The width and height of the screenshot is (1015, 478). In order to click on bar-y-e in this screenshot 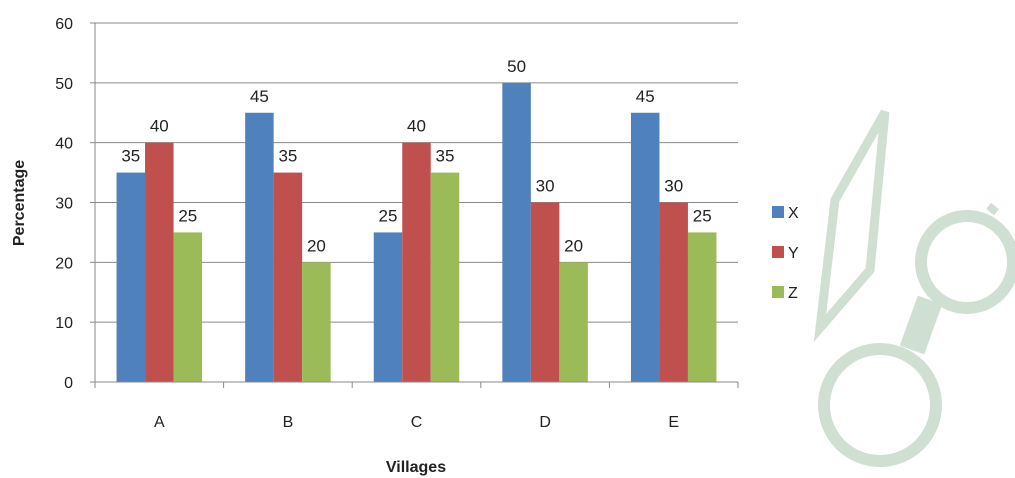, I will do `click(673, 292)`.